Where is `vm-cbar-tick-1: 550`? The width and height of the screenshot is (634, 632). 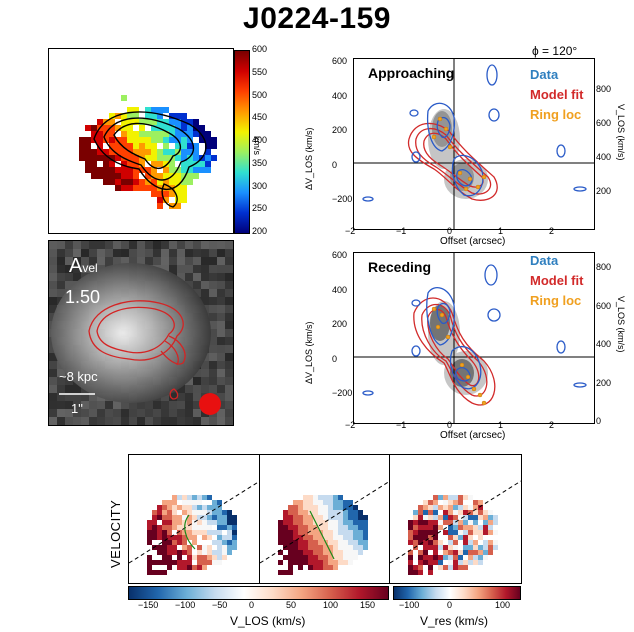
vm-cbar-tick-1: 550 is located at coordinates (260, 71).